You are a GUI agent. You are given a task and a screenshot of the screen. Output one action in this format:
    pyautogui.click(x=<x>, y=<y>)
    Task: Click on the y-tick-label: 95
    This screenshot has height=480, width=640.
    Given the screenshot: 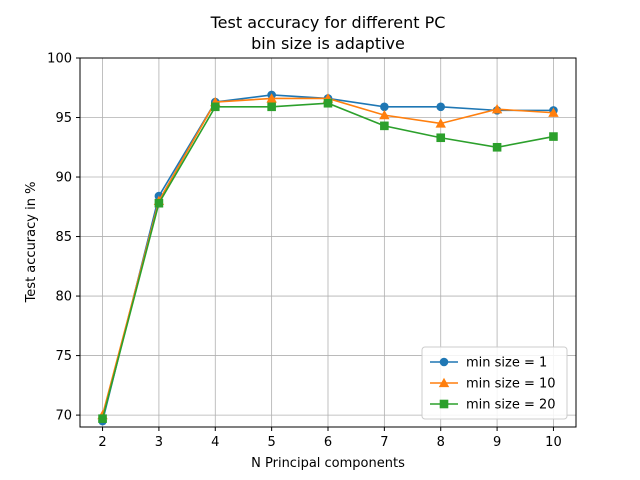 What is the action you would take?
    pyautogui.click(x=63, y=118)
    